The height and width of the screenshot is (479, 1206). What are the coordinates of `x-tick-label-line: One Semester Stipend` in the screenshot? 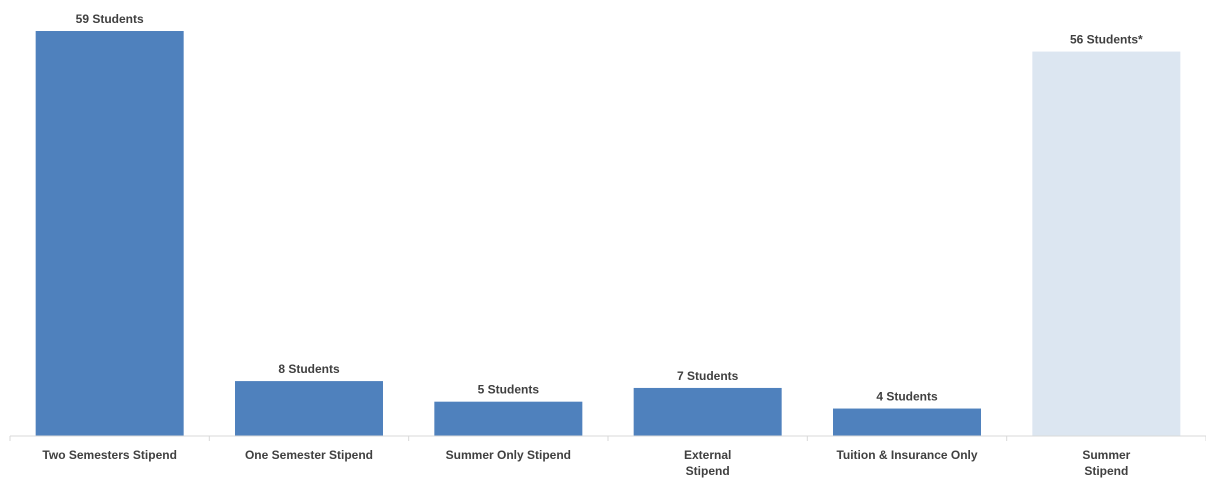 It's located at (309, 455).